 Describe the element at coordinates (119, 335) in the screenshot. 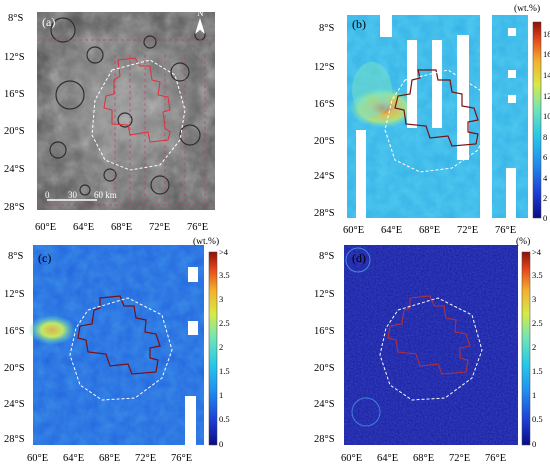

I see `study-area-boundary-c` at that location.